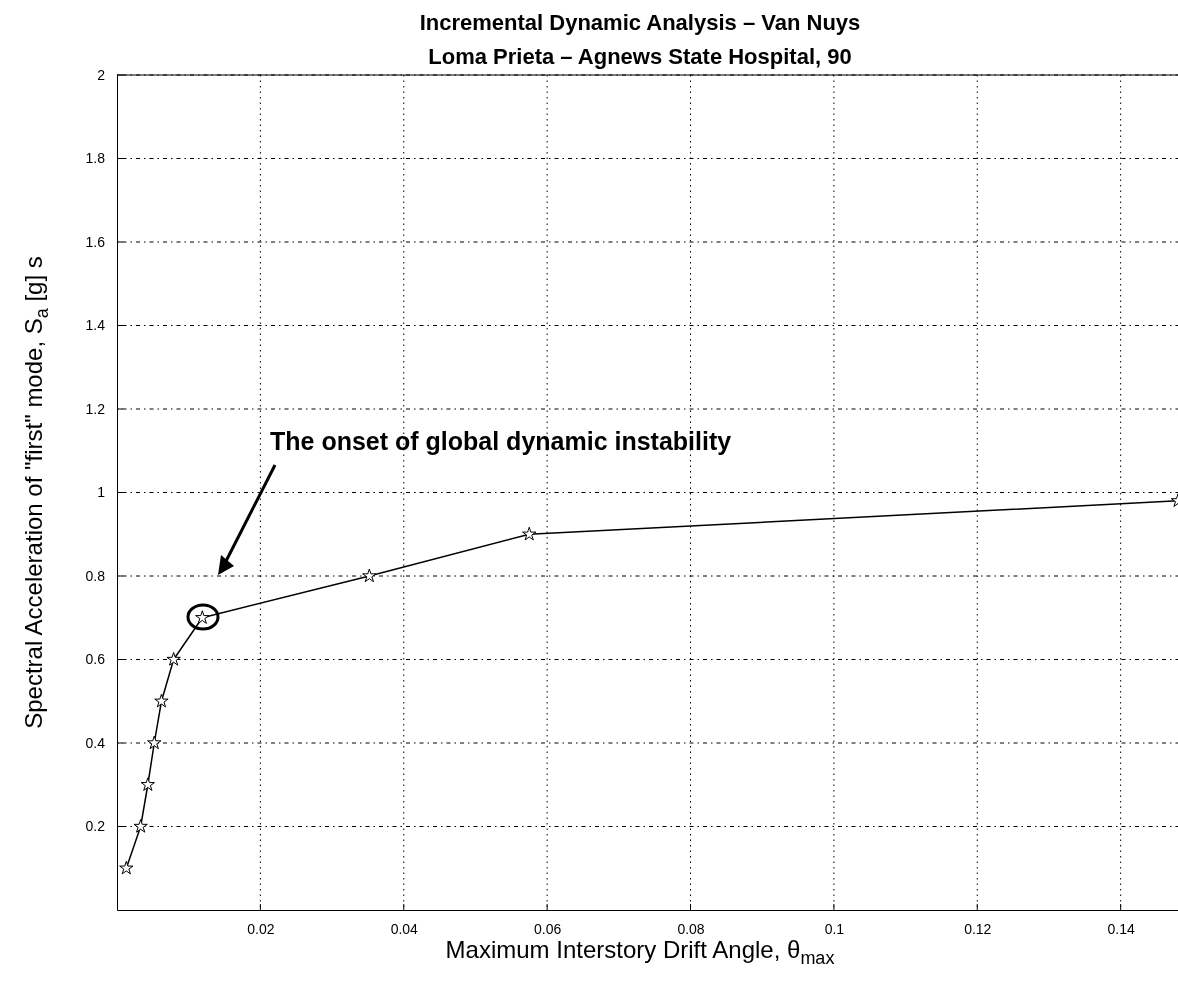 Image resolution: width=1178 pixels, height=987 pixels. Describe the element at coordinates (1121, 928) in the screenshot. I see `x-tick-label: 0.14` at that location.